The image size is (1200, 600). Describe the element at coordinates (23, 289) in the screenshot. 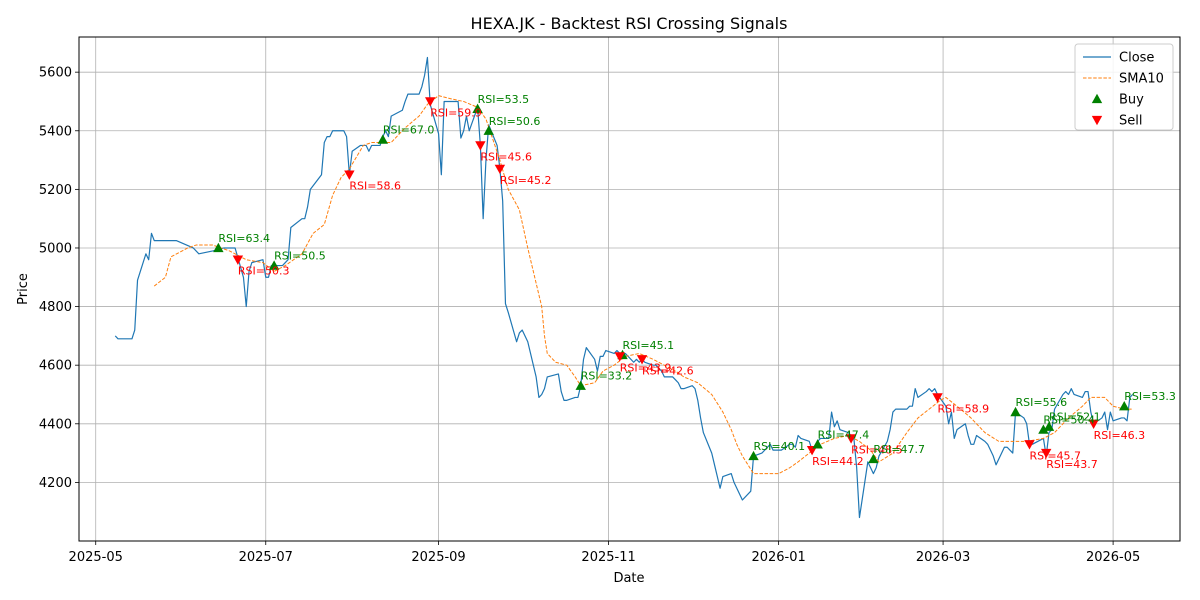

I see `y-axis-label: Price` at that location.